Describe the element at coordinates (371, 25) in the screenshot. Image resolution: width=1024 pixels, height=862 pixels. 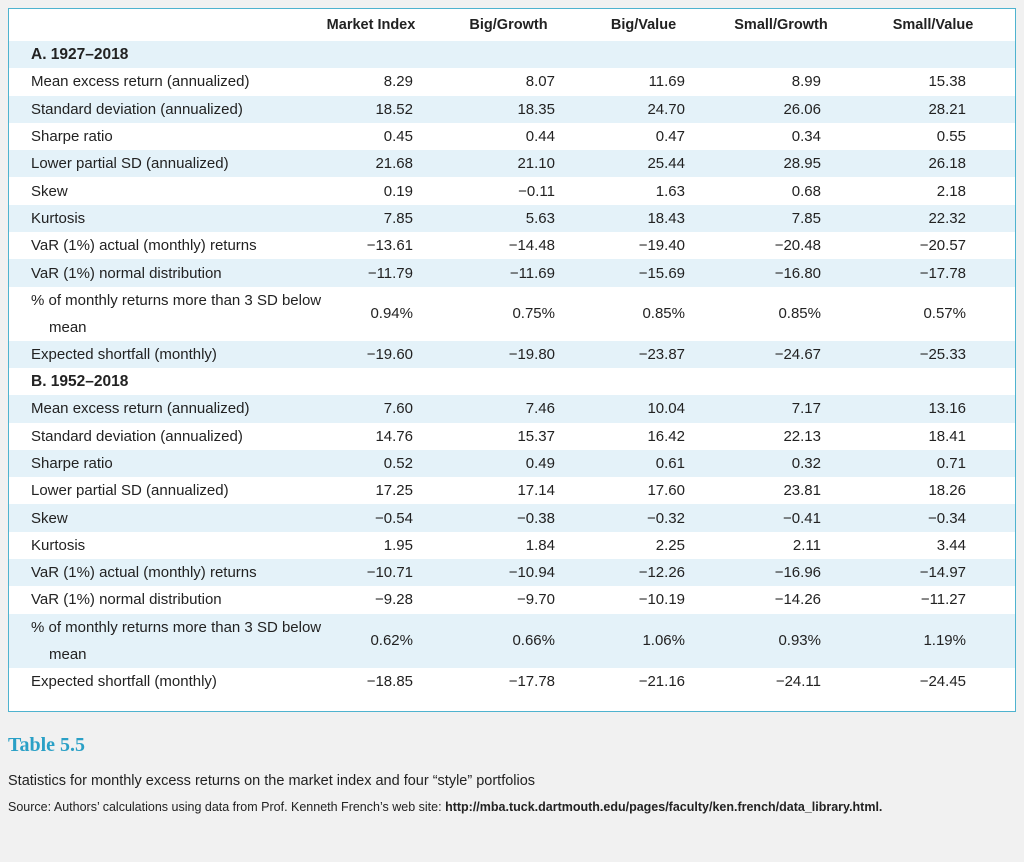
I see `column-header: Market Index` at that location.